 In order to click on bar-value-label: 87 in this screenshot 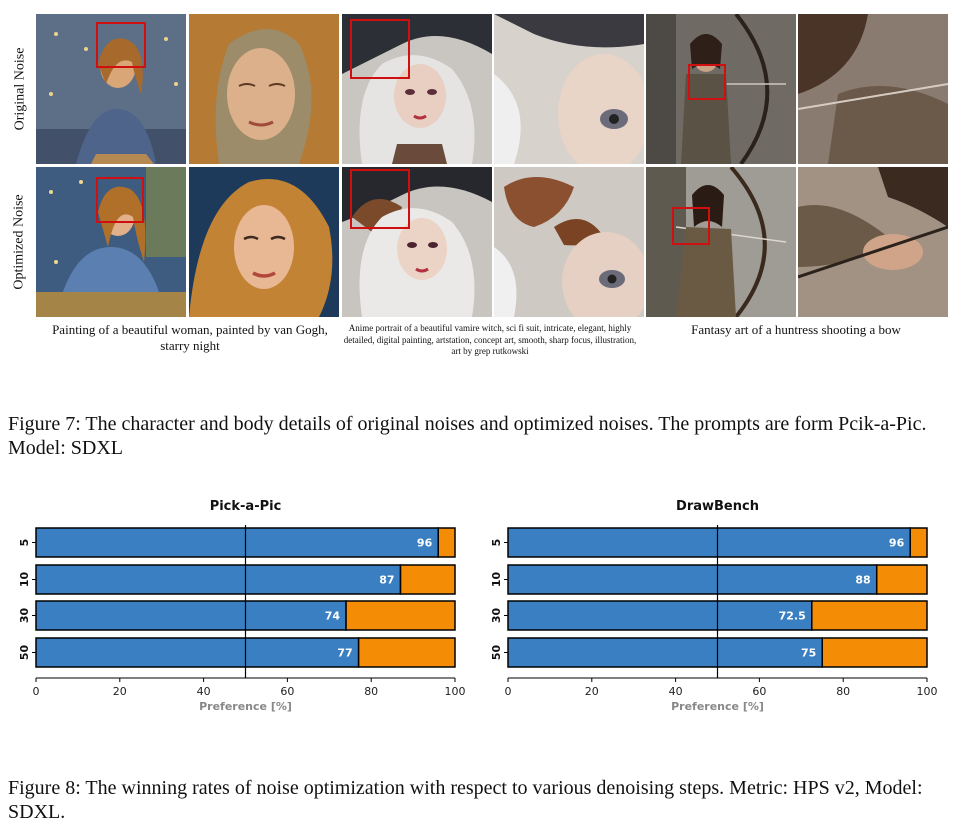, I will do `click(386, 580)`.